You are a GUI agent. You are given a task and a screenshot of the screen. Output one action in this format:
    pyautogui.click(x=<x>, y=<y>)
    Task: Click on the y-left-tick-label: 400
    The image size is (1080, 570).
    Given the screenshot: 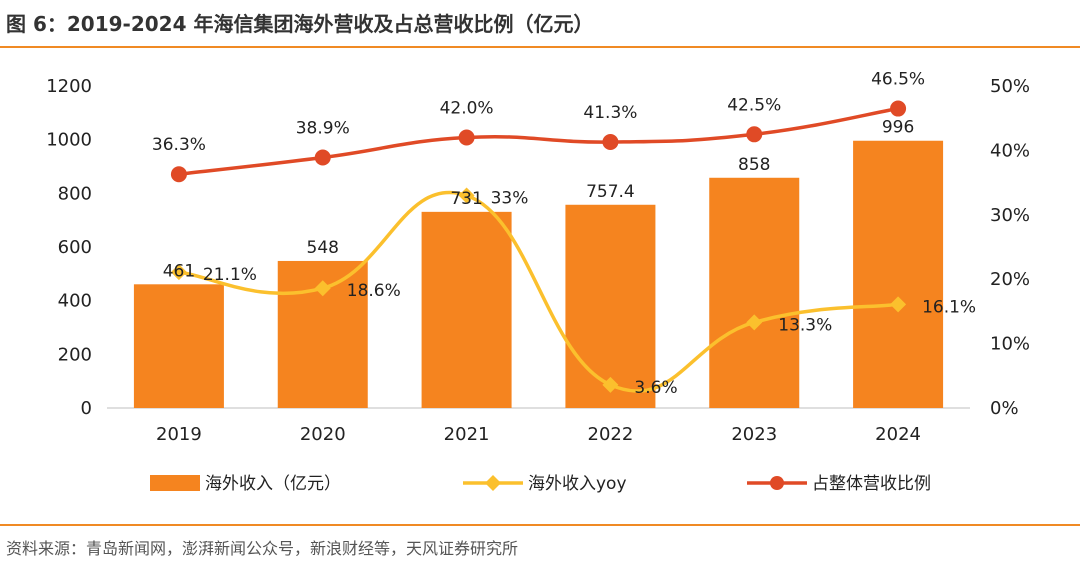 What is the action you would take?
    pyautogui.click(x=75, y=301)
    